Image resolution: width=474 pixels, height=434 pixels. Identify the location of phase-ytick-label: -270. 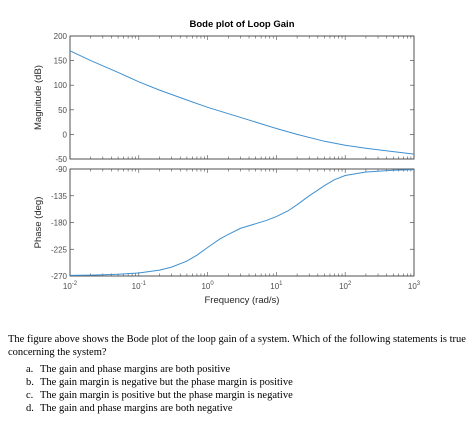
(59, 276).